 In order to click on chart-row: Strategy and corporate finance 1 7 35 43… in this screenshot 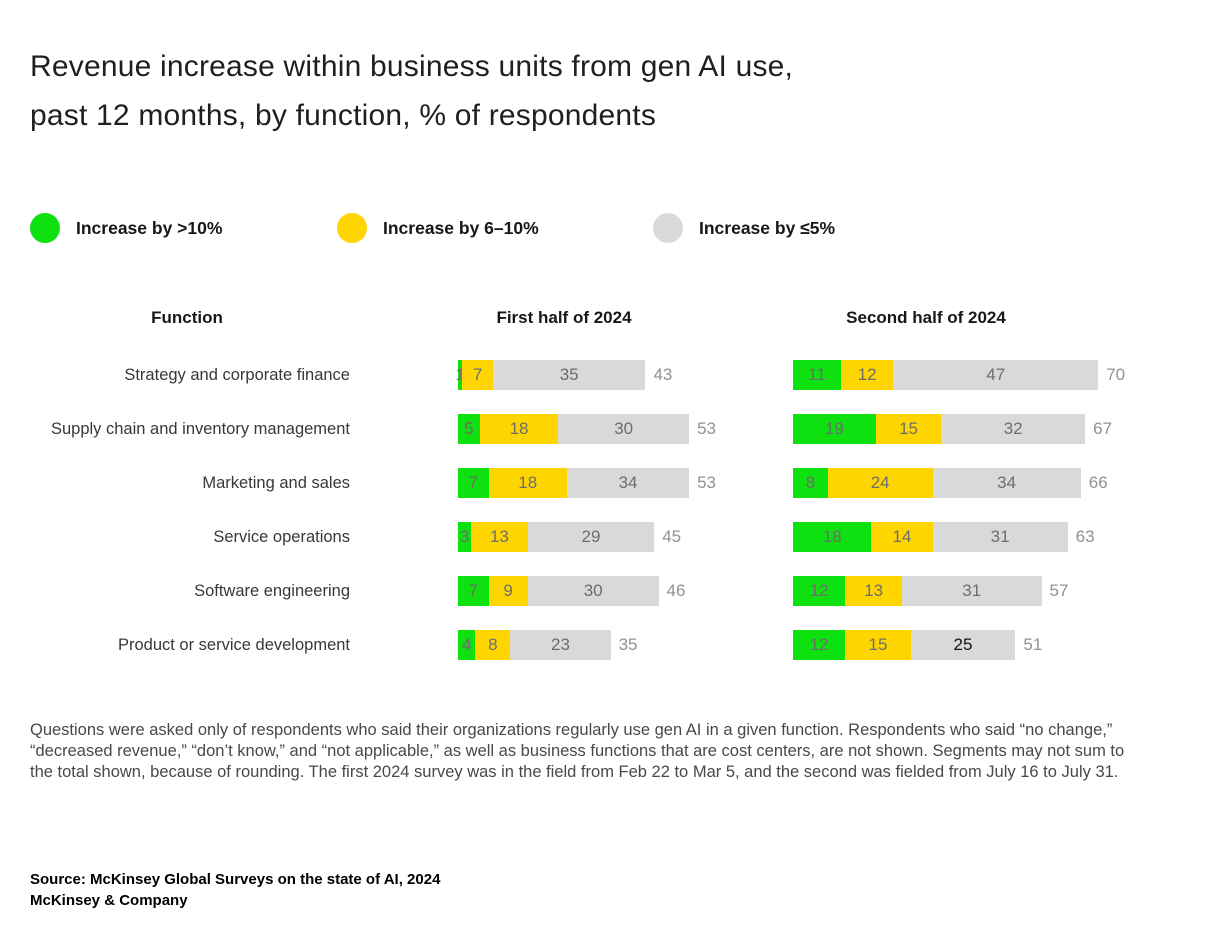, I will do `click(609, 375)`.